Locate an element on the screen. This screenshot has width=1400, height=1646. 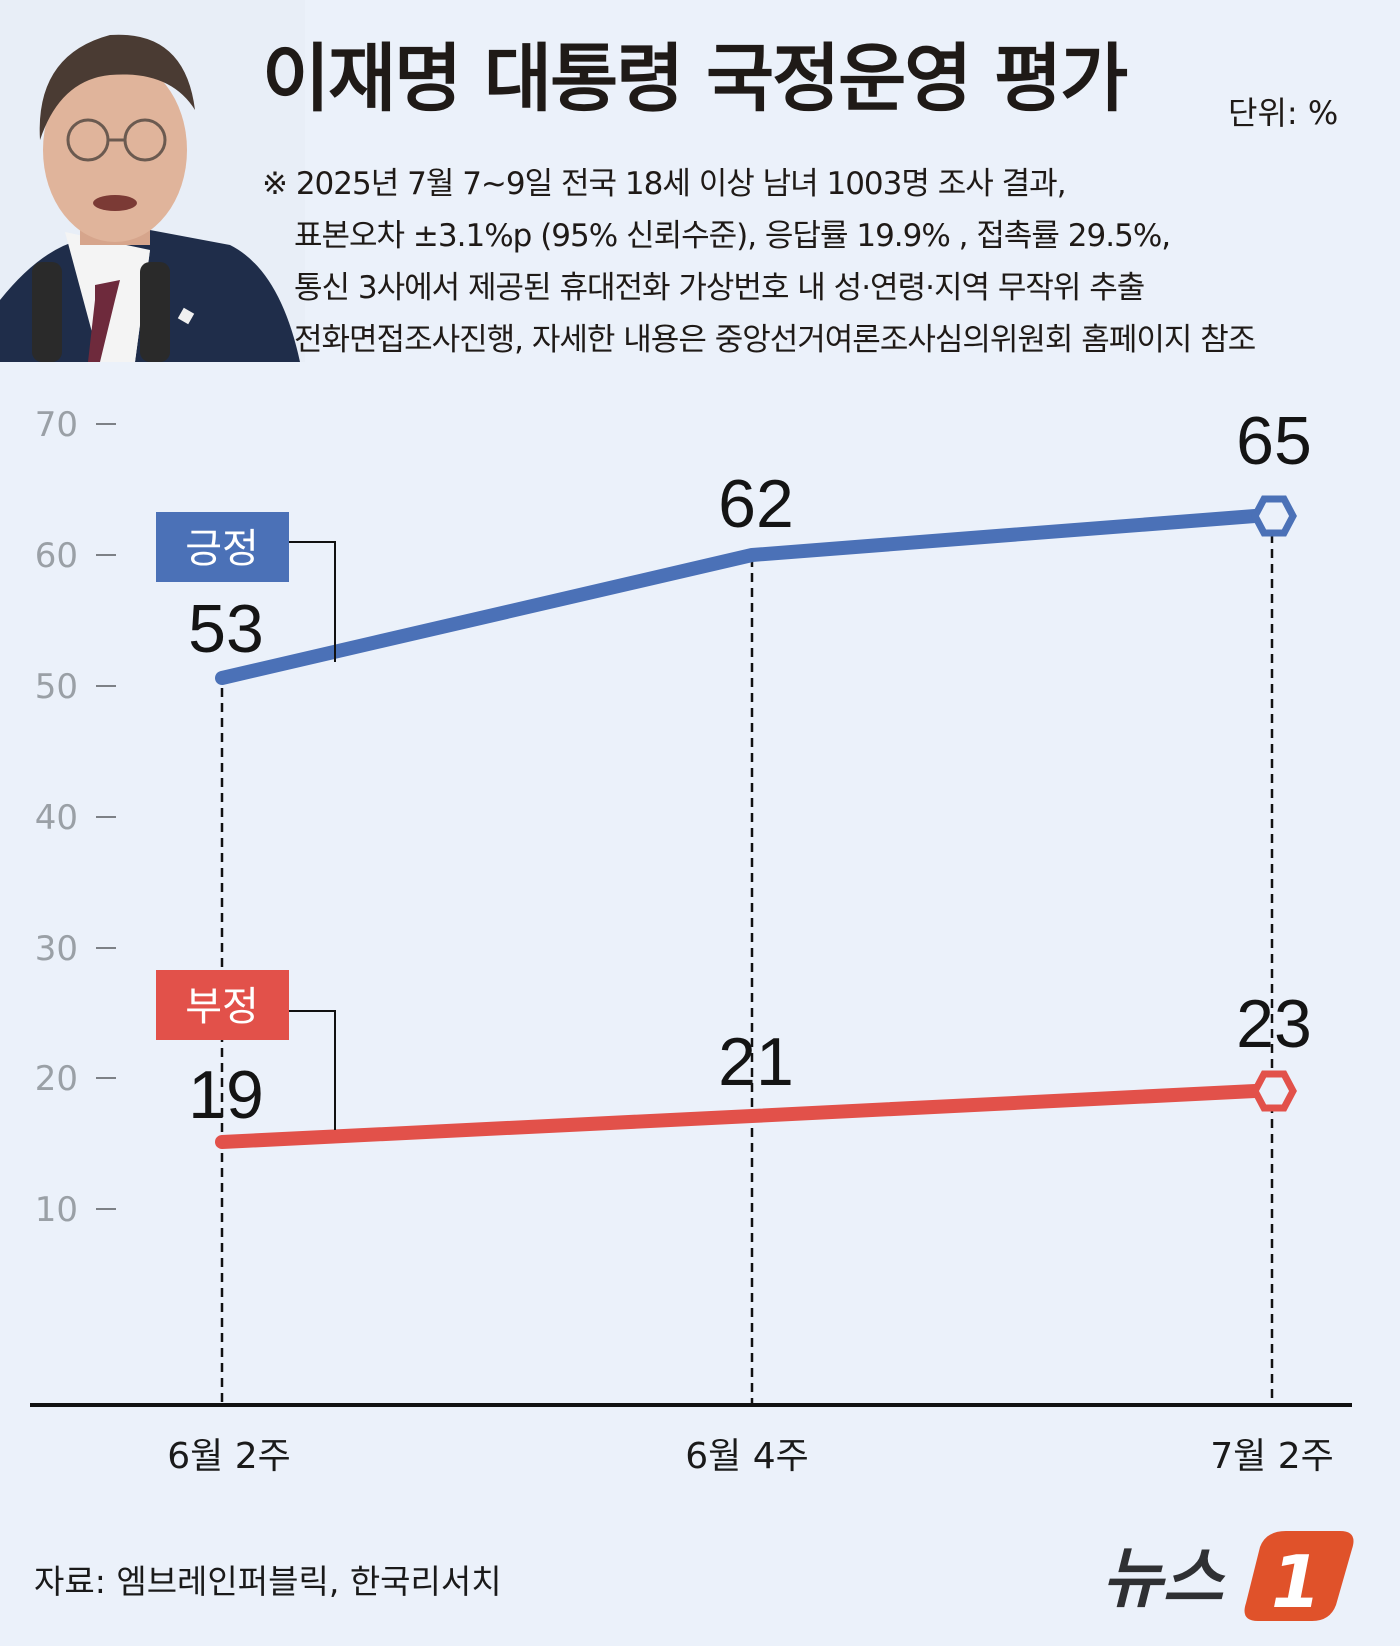
data-label-positive: 53 is located at coordinates (226, 629).